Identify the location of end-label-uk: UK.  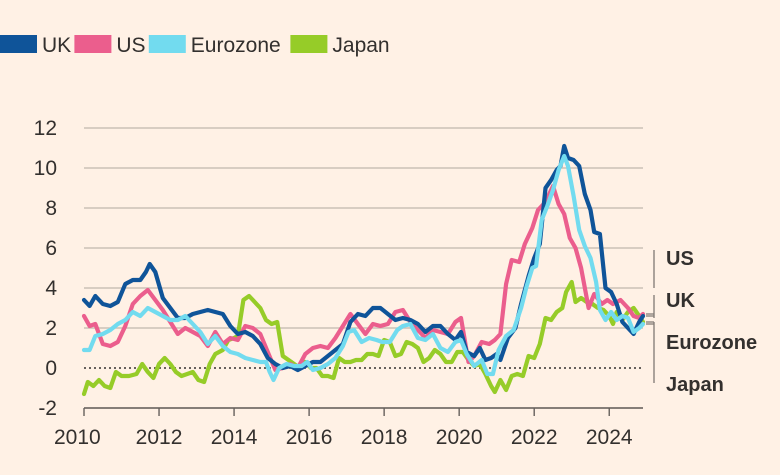
(680, 301).